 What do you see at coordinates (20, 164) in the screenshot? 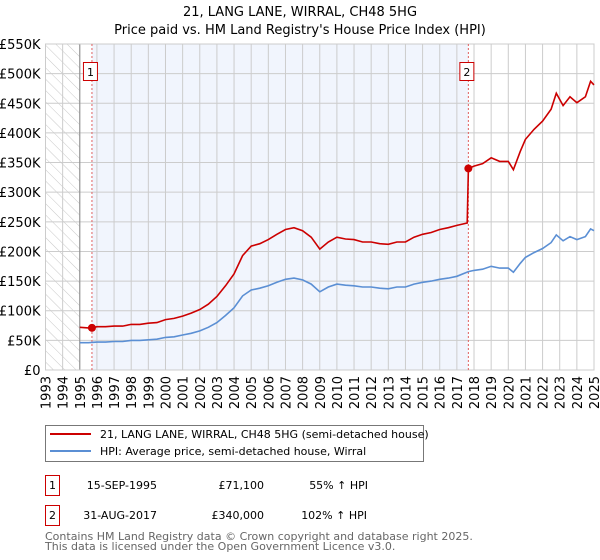
I see `y-tick-label: £350K` at bounding box center [20, 164].